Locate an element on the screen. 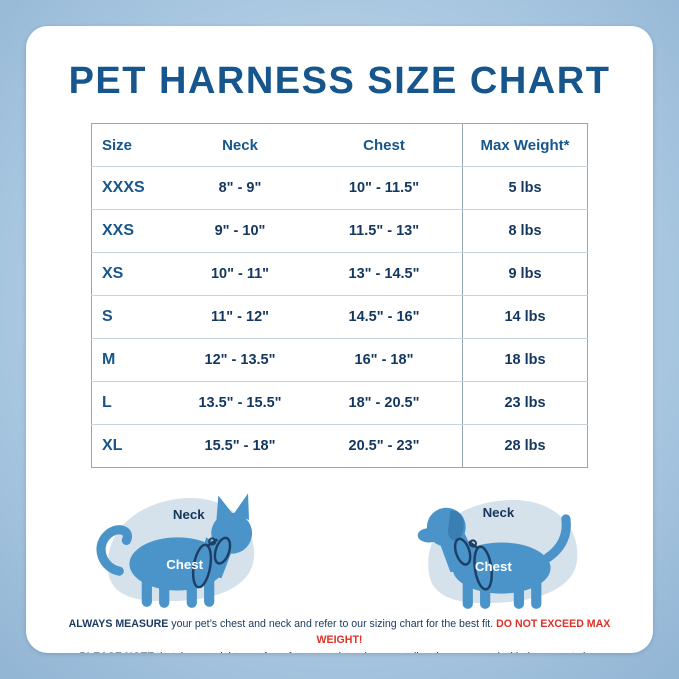 Image resolution: width=679 pixels, height=679 pixels. table-row: S 11" - 12" 14.5" - 16" 14 lbs is located at coordinates (339, 317).